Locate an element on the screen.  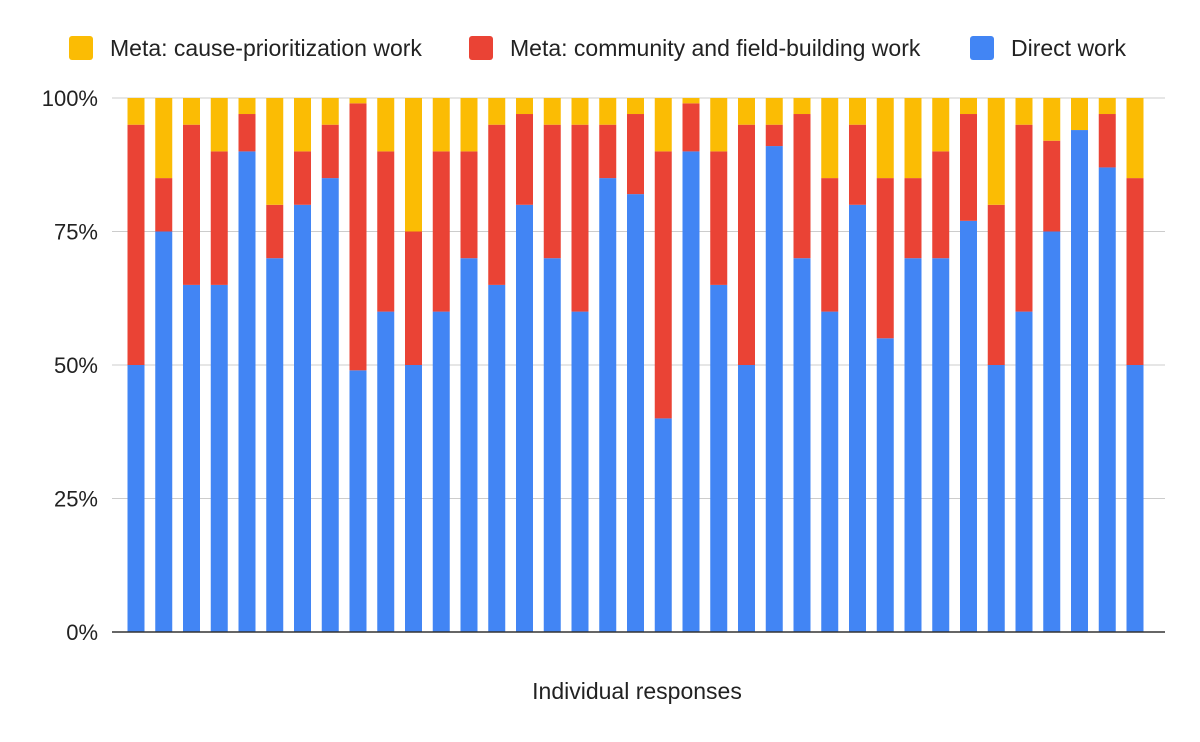
y-tick-label: 100% is located at coordinates (70, 98).